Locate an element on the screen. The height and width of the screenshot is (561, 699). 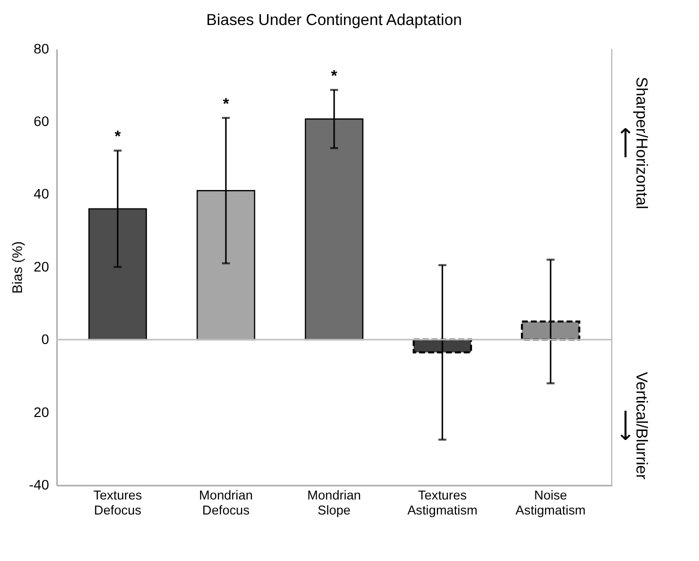
y-axis-title: Bias (%) is located at coordinates (17, 267).